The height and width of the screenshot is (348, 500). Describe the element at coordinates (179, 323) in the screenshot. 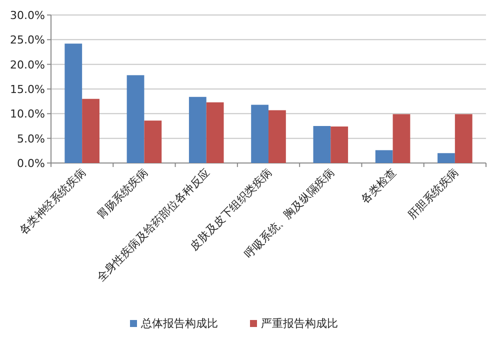

I see `legend-label: 总体报告构成比` at that location.